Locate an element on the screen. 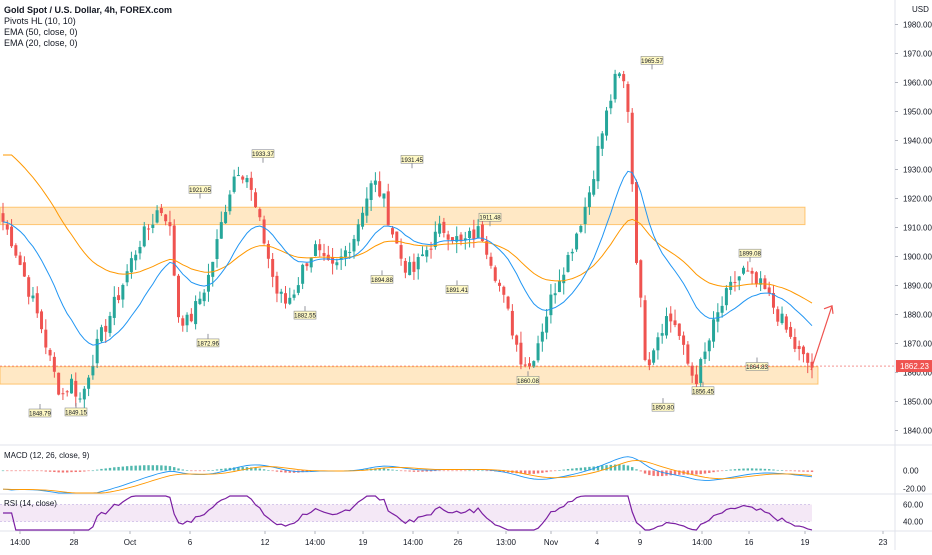 Image resolution: width=932 pixels, height=555 pixels. pivot-text: 1856.45 is located at coordinates (703, 392).